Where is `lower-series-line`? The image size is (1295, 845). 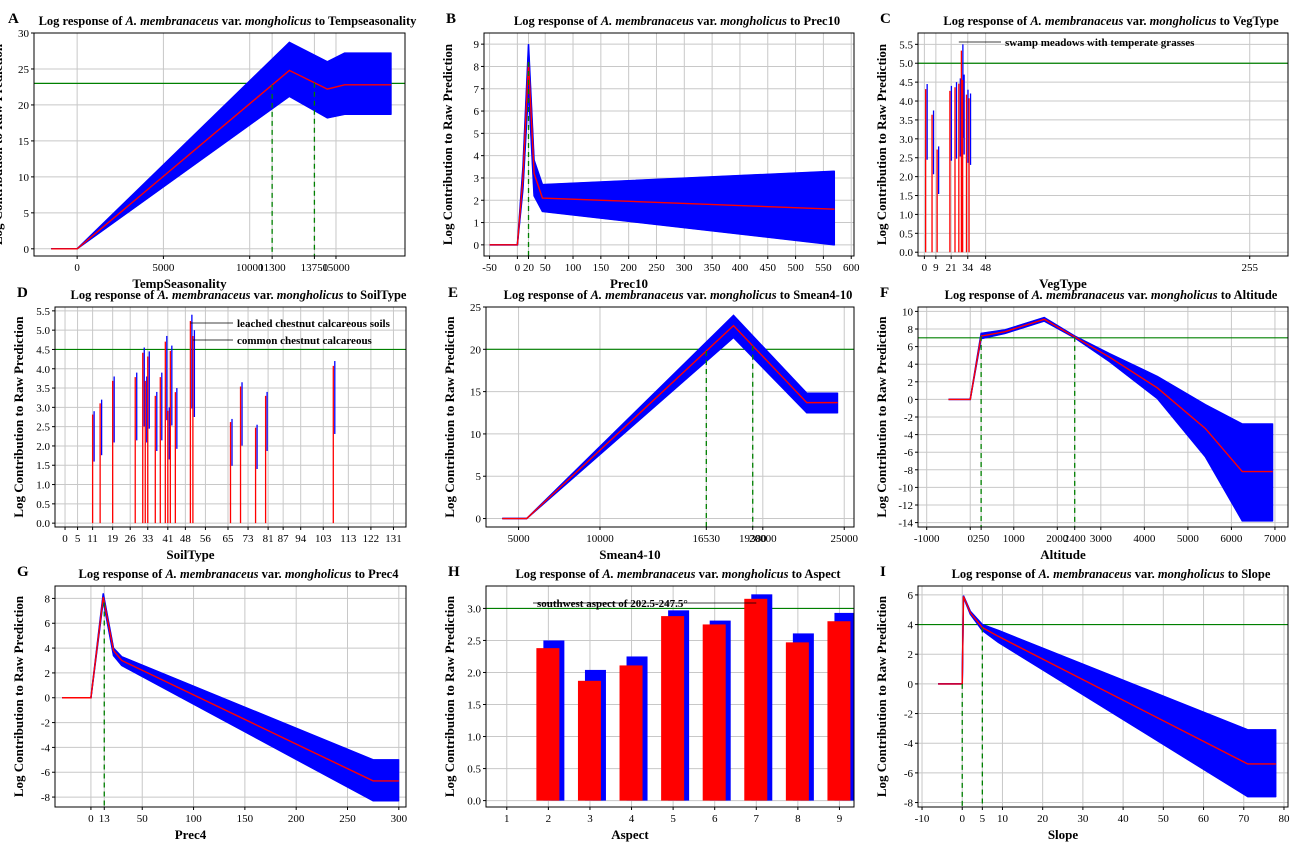 lower-series-line is located at coordinates (670, 428).